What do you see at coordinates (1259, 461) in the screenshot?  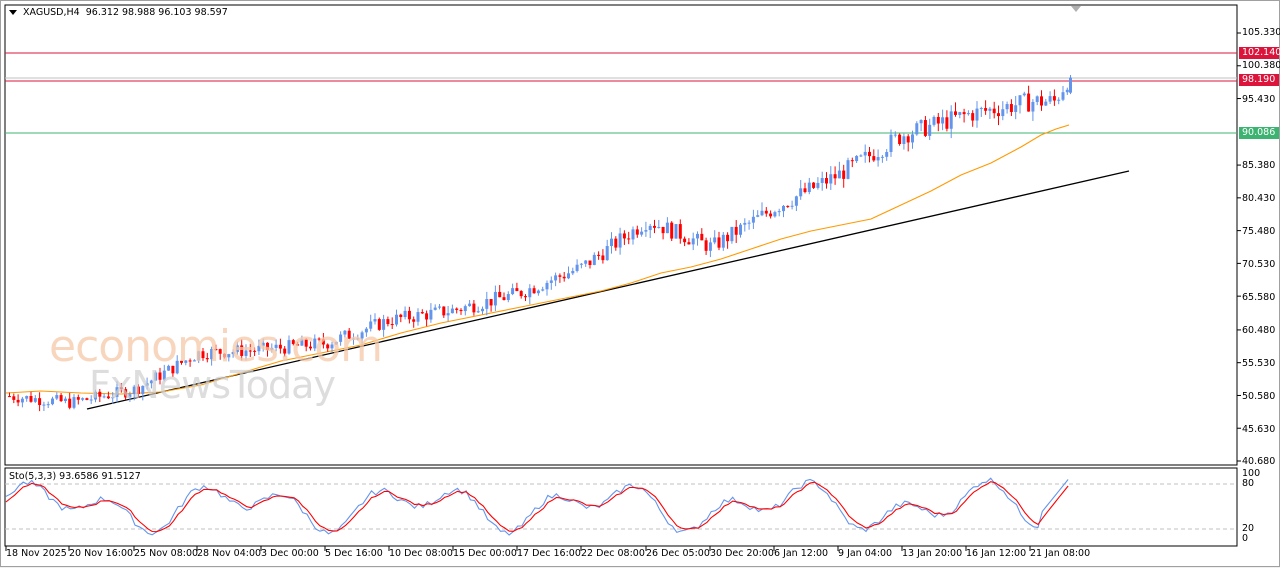 I see `price-tick: 40.680` at bounding box center [1259, 461].